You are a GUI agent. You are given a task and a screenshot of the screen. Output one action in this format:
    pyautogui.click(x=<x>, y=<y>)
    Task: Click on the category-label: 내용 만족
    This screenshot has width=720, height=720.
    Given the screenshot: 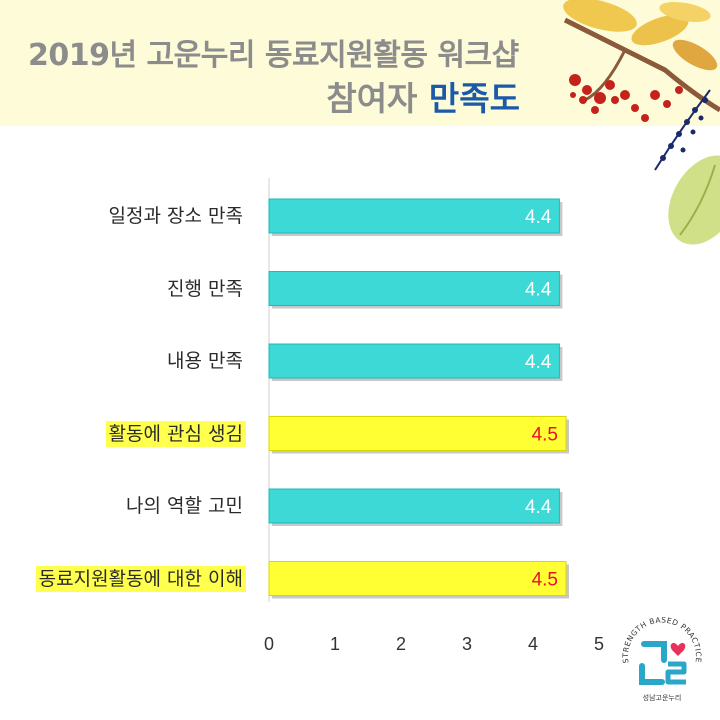 What is the action you would take?
    pyautogui.click(x=205, y=361)
    